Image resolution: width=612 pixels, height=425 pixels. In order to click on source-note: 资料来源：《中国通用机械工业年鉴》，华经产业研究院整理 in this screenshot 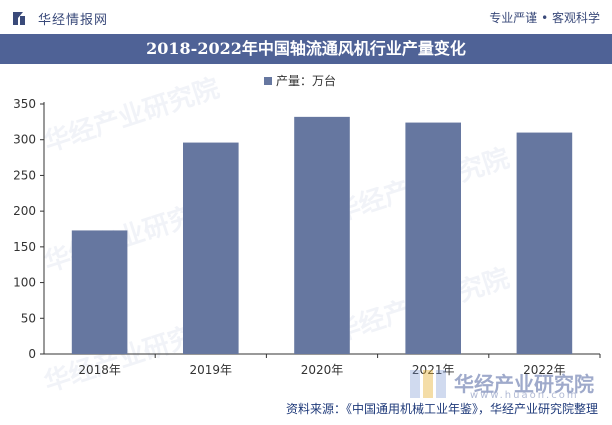, I will do `click(441, 409)`.